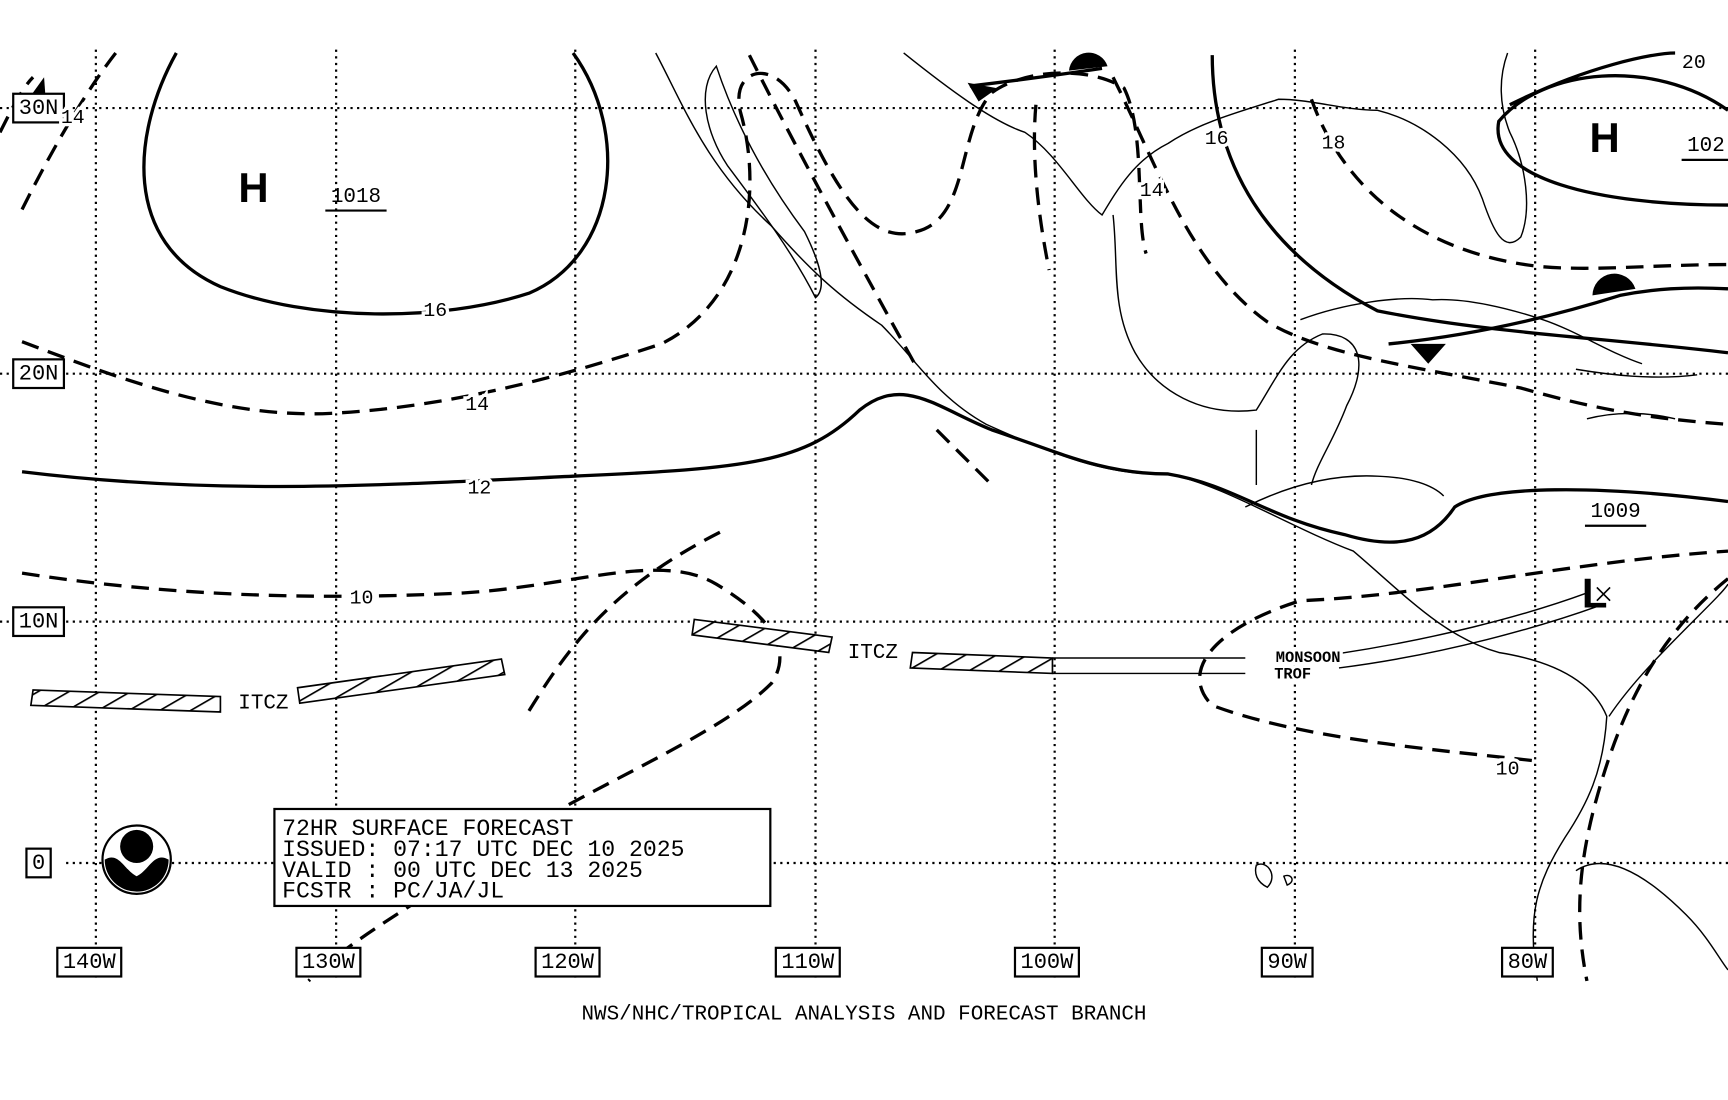 This screenshot has width=1728, height=1100. I want to click on feature-label: TROF, so click(1292, 675).